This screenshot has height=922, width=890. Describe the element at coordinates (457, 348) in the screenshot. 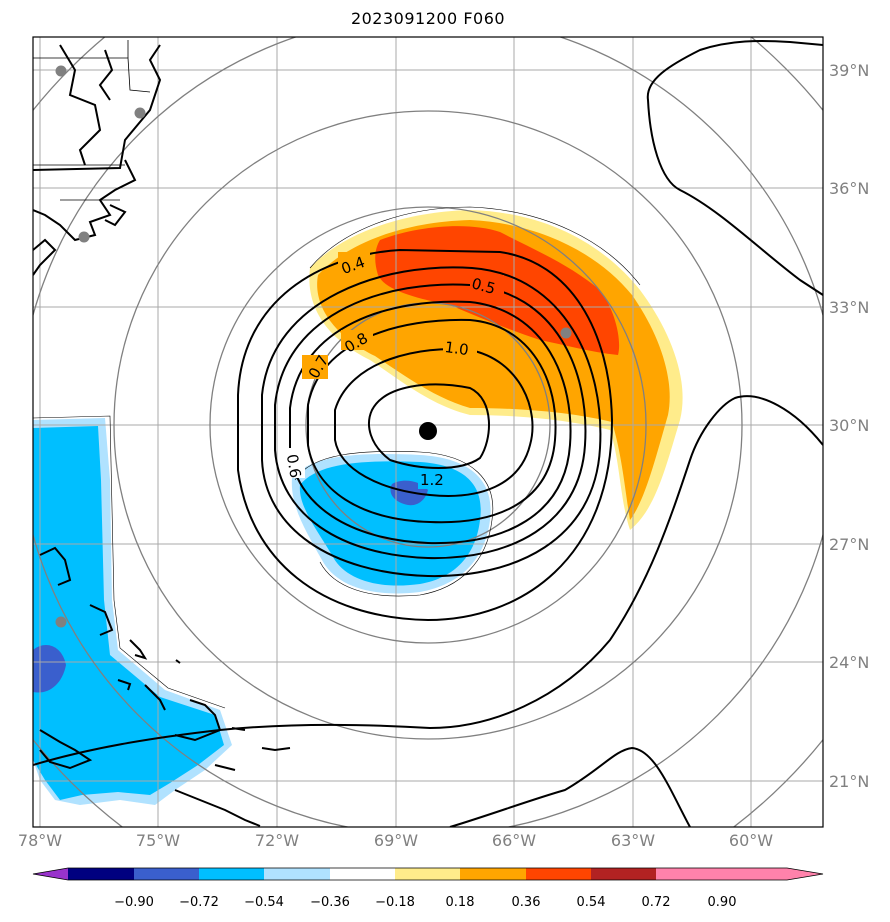

I see `contour-label-1.0: 1.0` at that location.